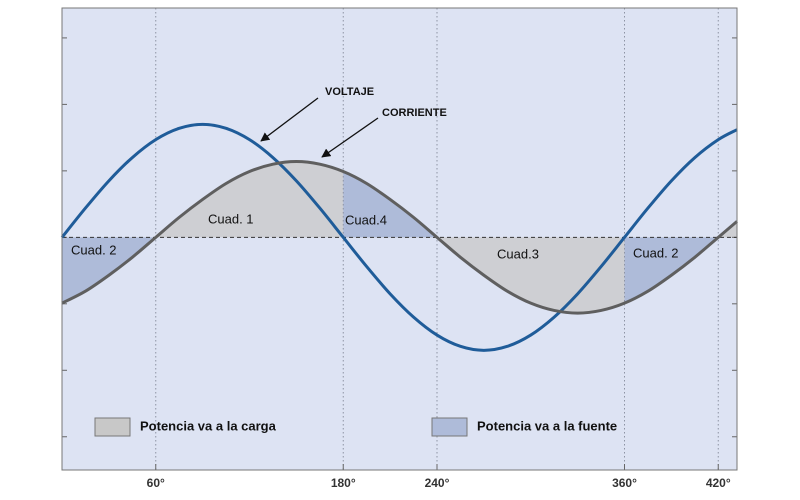 This screenshot has height=500, width=800. Describe the element at coordinates (208, 425) in the screenshot. I see `legend-label: Potencia va a la carga` at that location.